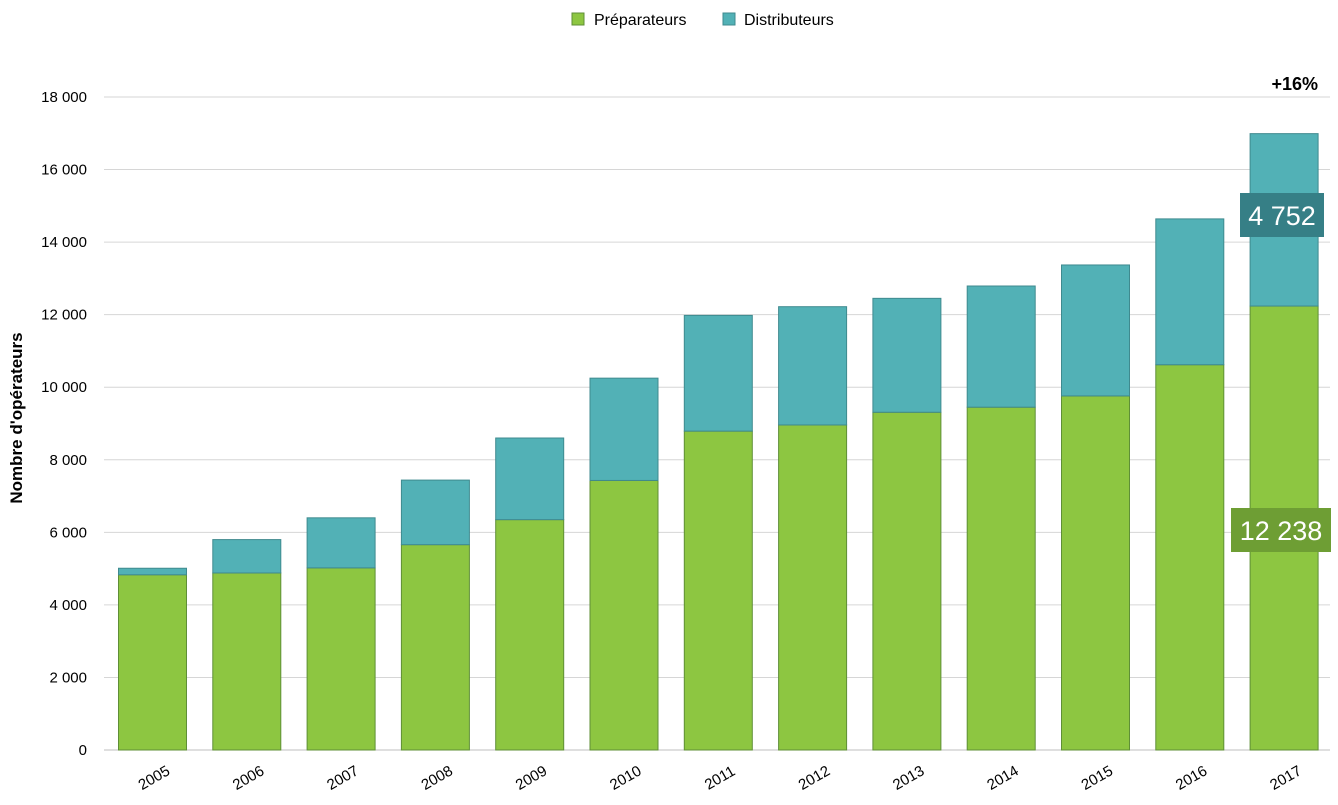 This screenshot has height=805, width=1338. What do you see at coordinates (1097, 777) in the screenshot?
I see `x-tick-label: 2015` at bounding box center [1097, 777].